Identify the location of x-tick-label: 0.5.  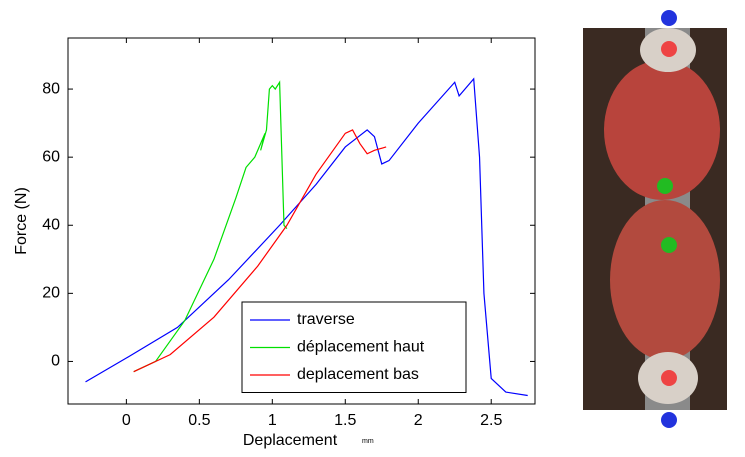
(199, 420).